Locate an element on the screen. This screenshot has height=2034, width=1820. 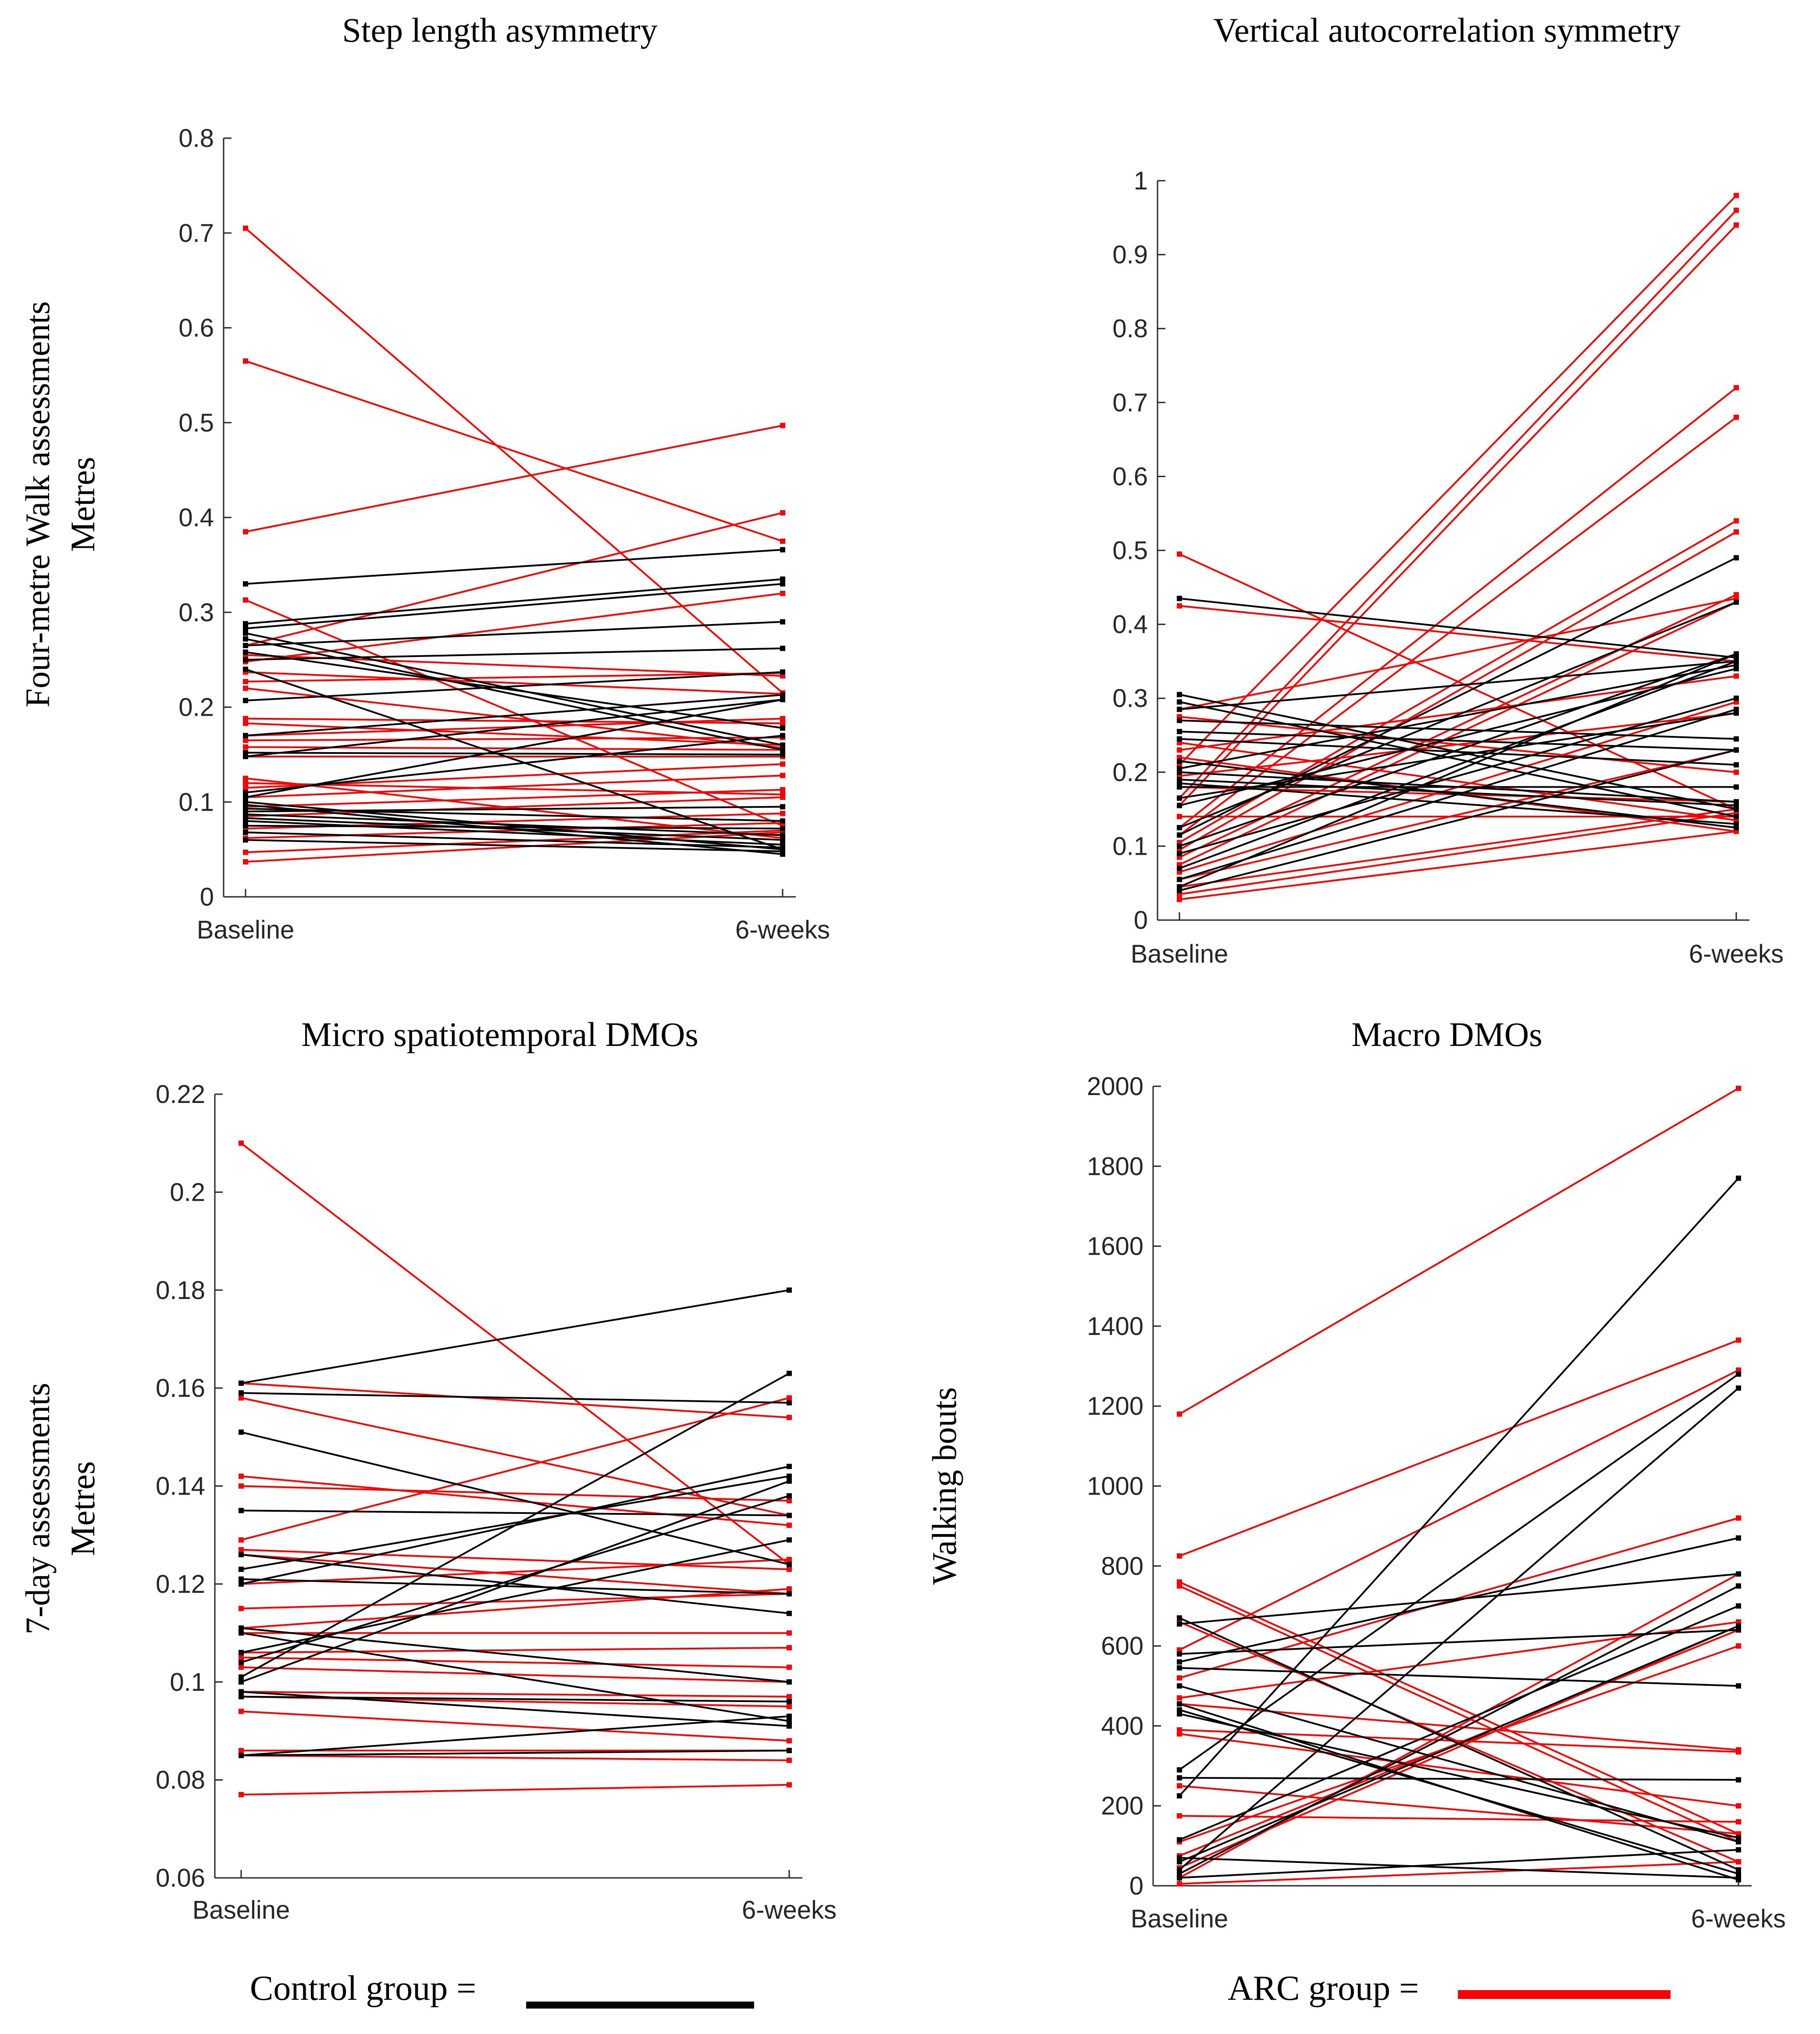
row-label-top-line1: Four-metre Walk assessments is located at coordinates (37, 505).